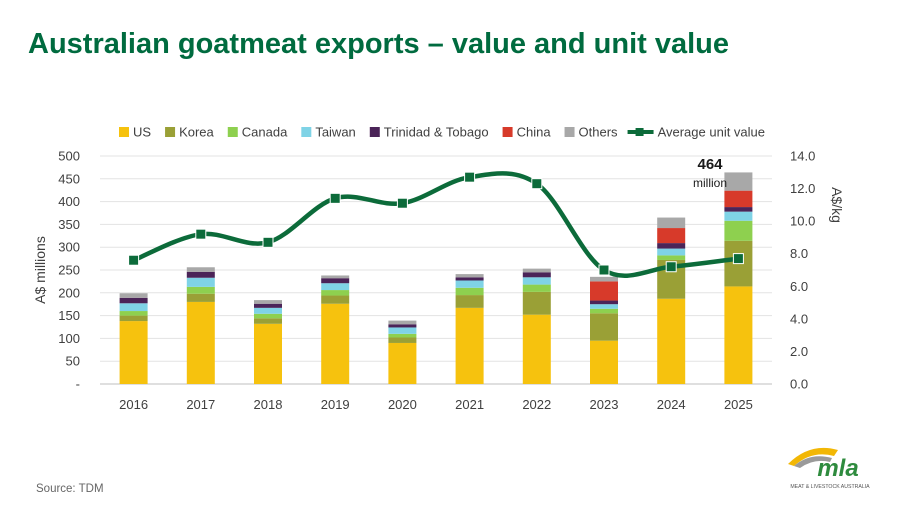  I want to click on y-tick-label: 200, so click(69, 292).